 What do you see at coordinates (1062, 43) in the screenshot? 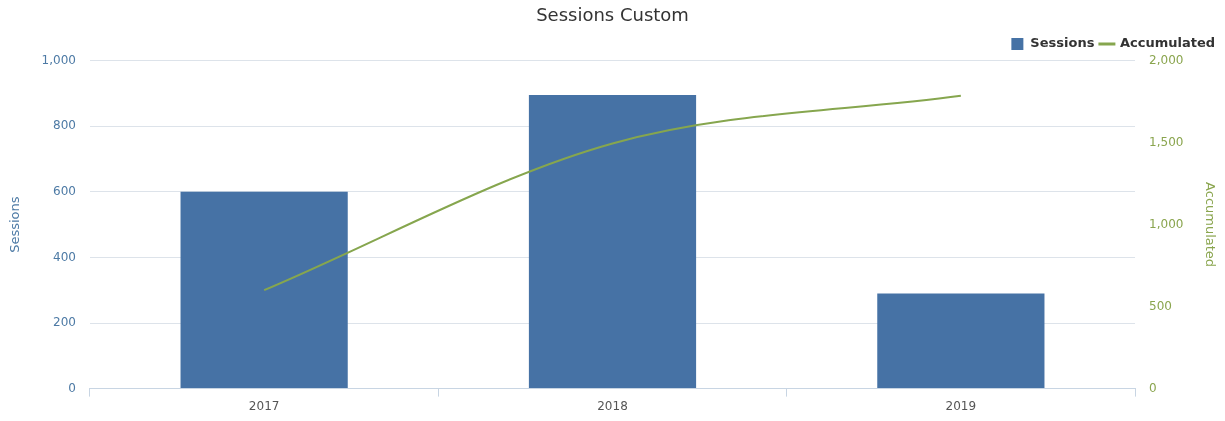
I see `legend-label: Sessions` at bounding box center [1062, 43].